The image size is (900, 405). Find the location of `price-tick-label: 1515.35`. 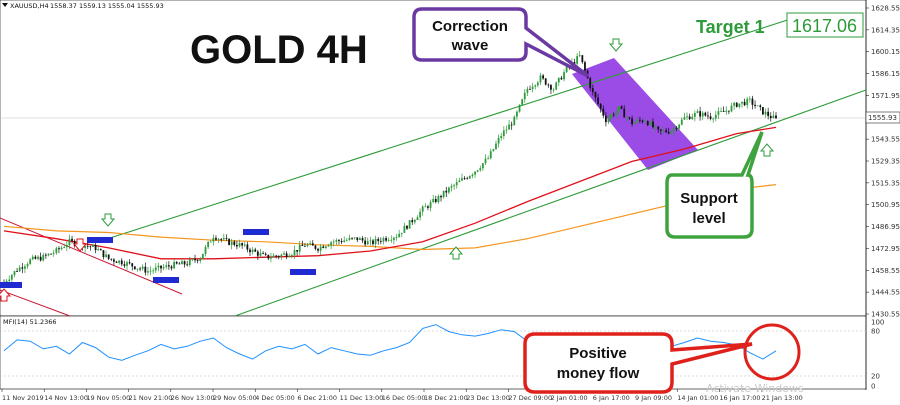

price-tick-label: 1515.35 is located at coordinates (885, 183).